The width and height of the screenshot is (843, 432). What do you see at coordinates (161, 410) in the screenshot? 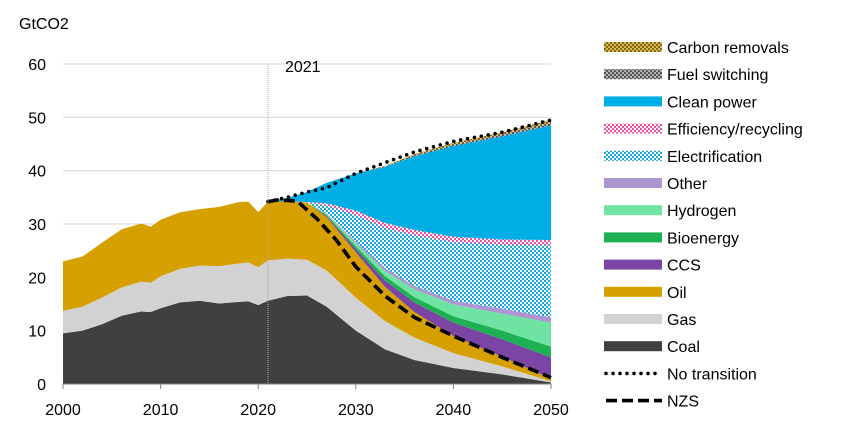
I see `x-tick-label-2010: 2010` at bounding box center [161, 410].